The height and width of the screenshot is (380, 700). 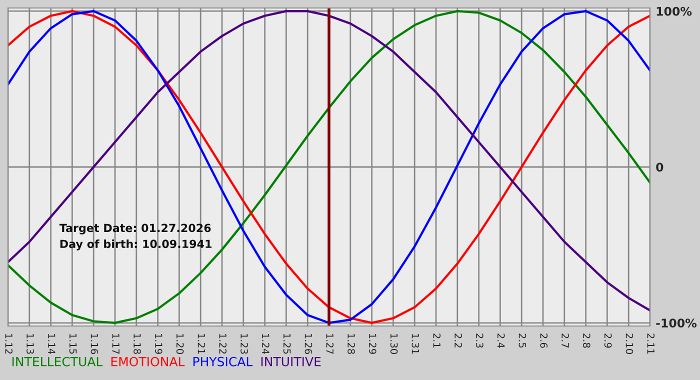 I want to click on x-tick-label: 1.28, so click(x=351, y=344).